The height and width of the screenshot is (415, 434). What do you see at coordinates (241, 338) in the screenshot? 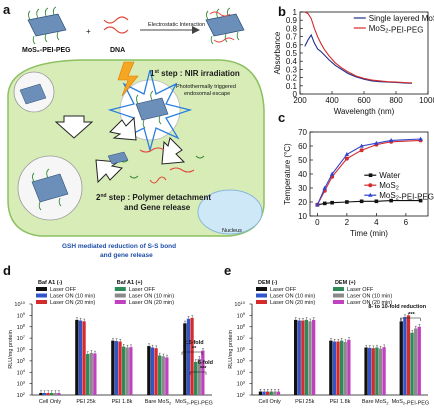
I see `y-tick-label: 10⁷` at bounding box center [241, 338].